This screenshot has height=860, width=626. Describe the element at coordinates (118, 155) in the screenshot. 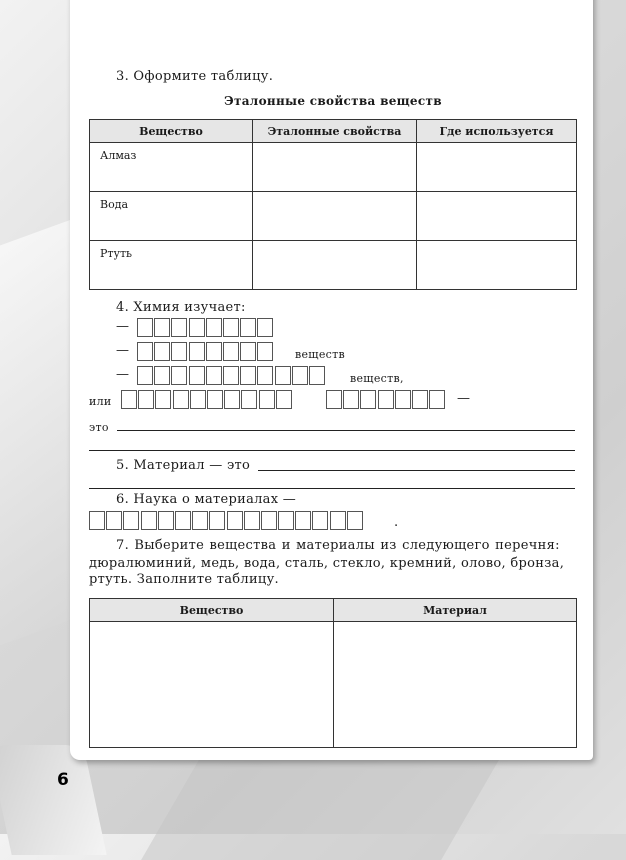

I see `substance-cell: Алмаз` at that location.